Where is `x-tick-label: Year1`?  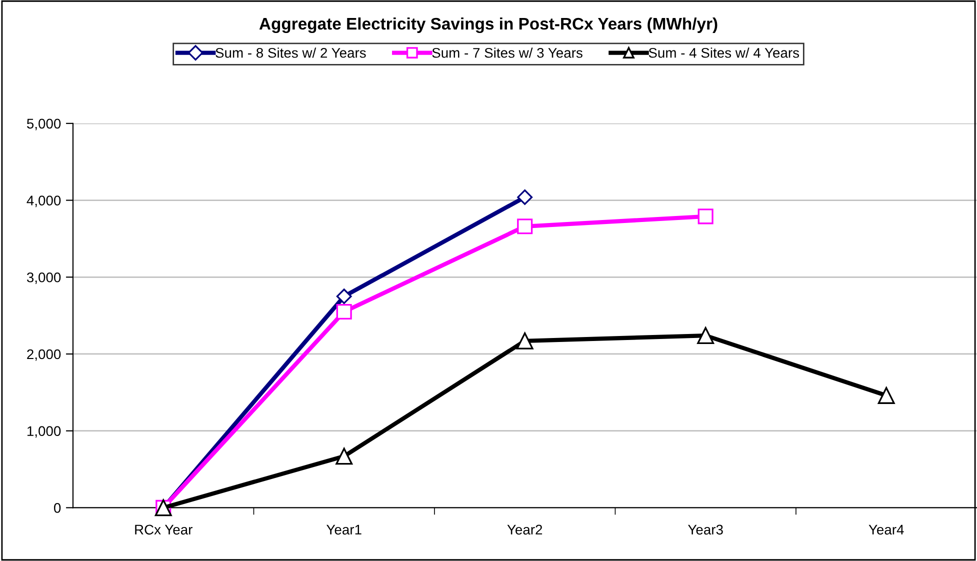
x-tick-label: Year1 is located at coordinates (344, 529).